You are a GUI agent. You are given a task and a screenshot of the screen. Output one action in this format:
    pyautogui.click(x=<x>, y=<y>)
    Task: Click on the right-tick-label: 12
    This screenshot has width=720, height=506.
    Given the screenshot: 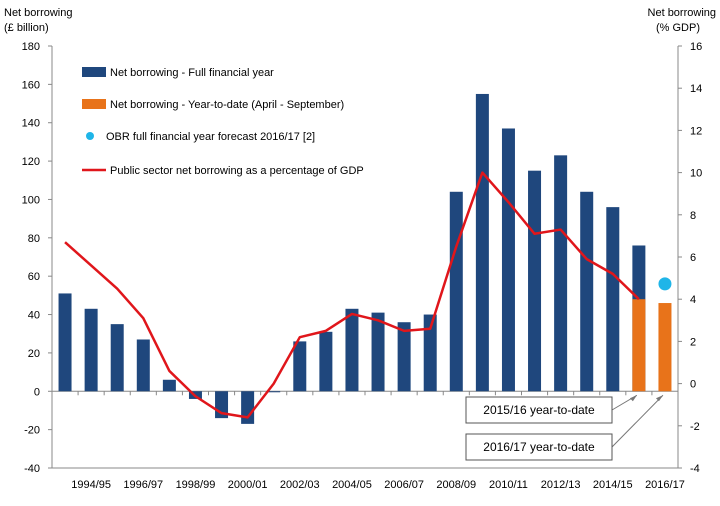 What is the action you would take?
    pyautogui.click(x=696, y=131)
    